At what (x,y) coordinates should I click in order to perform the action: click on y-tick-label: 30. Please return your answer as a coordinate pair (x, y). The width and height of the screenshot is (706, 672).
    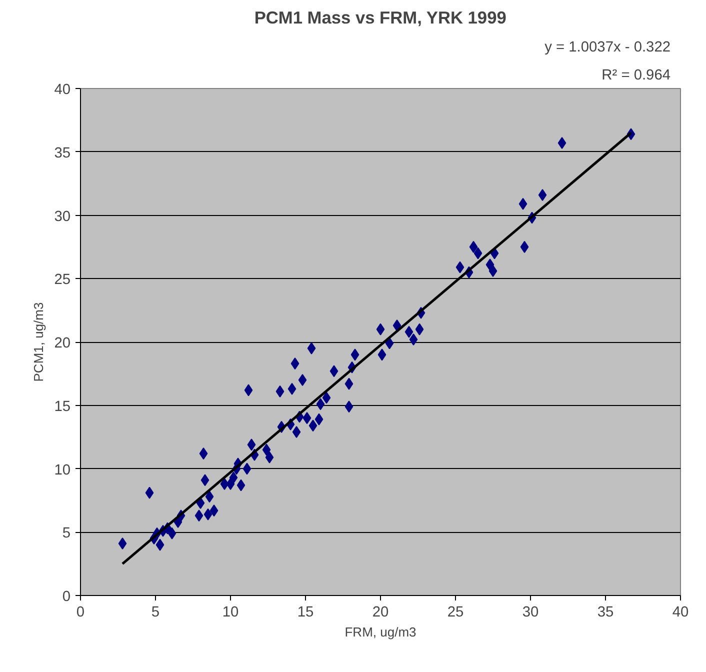
    Looking at the image, I should click on (62, 216).